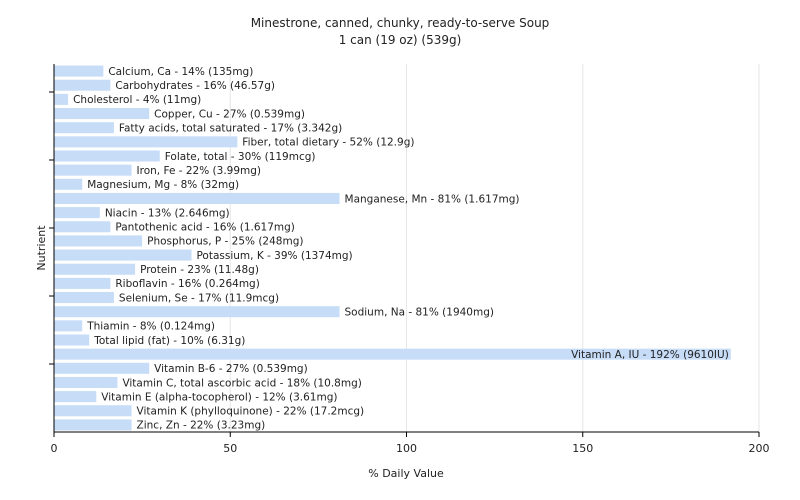 Image resolution: width=800 pixels, height=500 pixels. Describe the element at coordinates (199, 171) in the screenshot. I see `bar-label-7: Iron, Fe - 22% (3.99mg)` at that location.